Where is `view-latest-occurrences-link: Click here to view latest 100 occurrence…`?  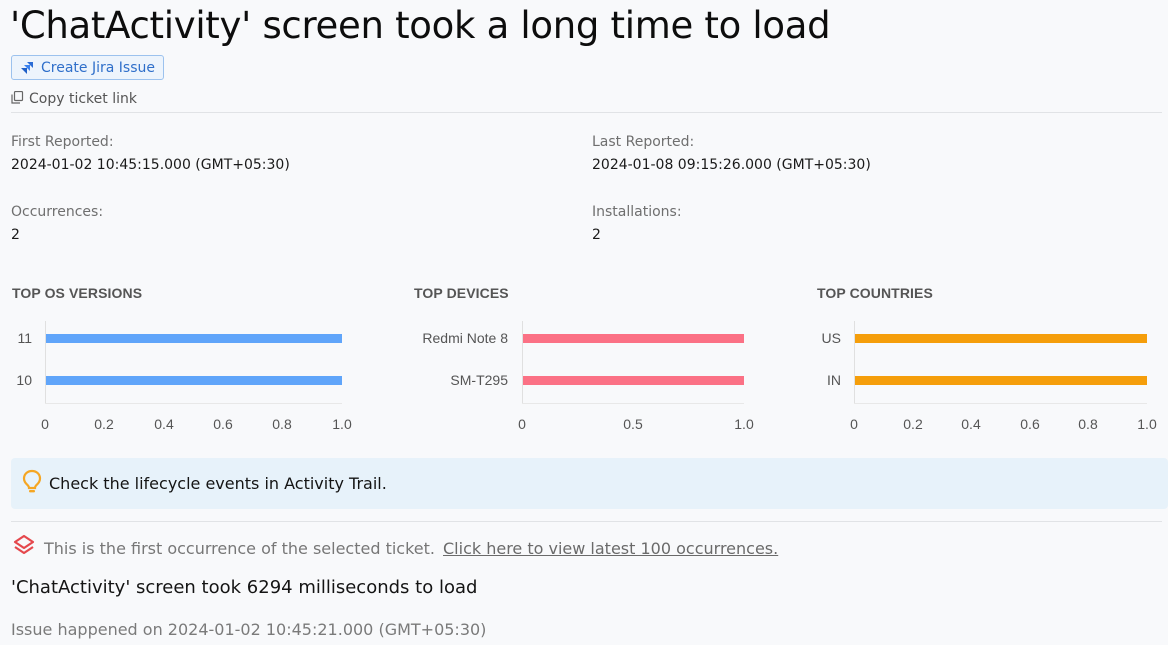 view-latest-occurrences-link: Click here to view latest 100 occurrence… is located at coordinates (611, 548).